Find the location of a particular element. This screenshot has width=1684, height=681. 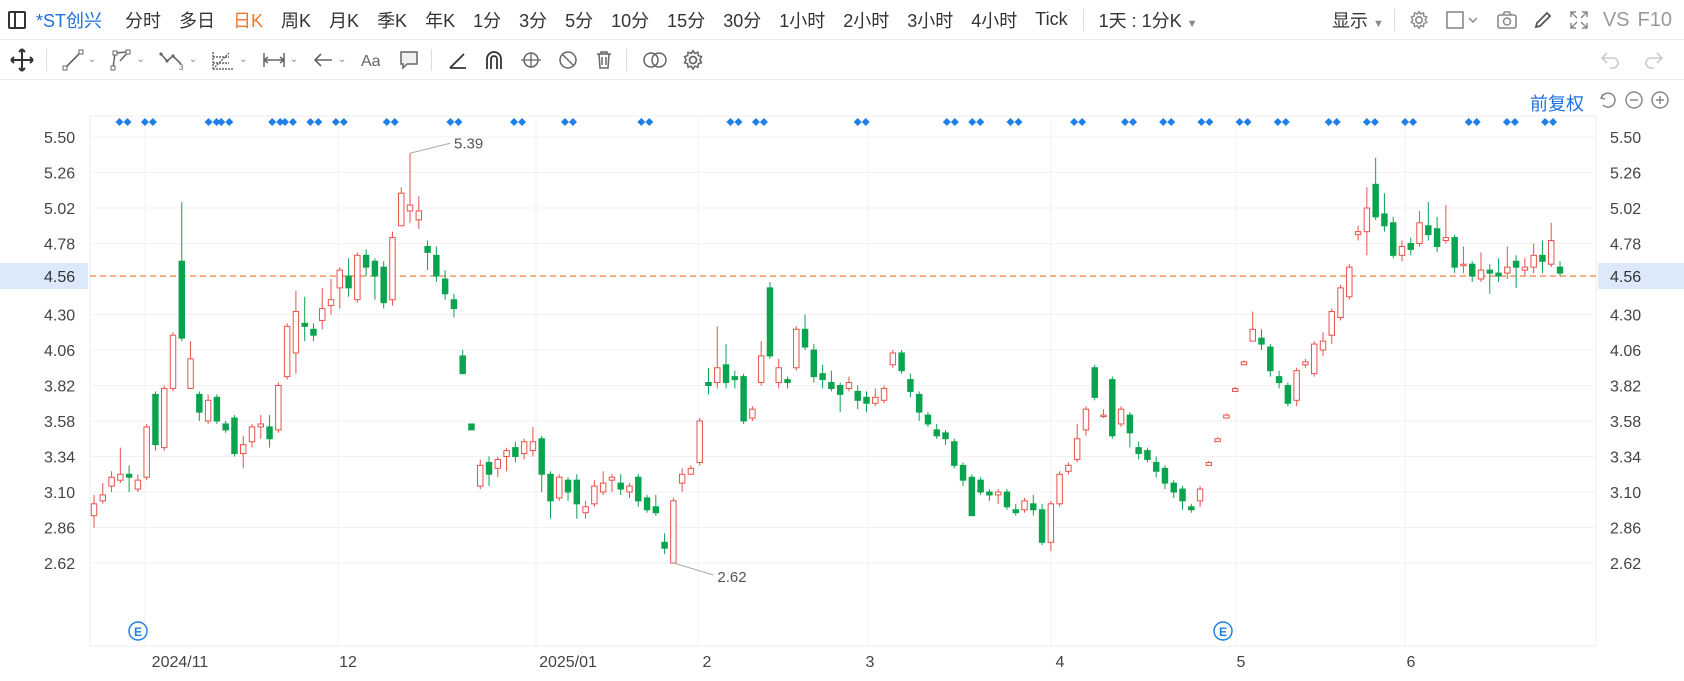

period-tab-5: 季K is located at coordinates (392, 20).